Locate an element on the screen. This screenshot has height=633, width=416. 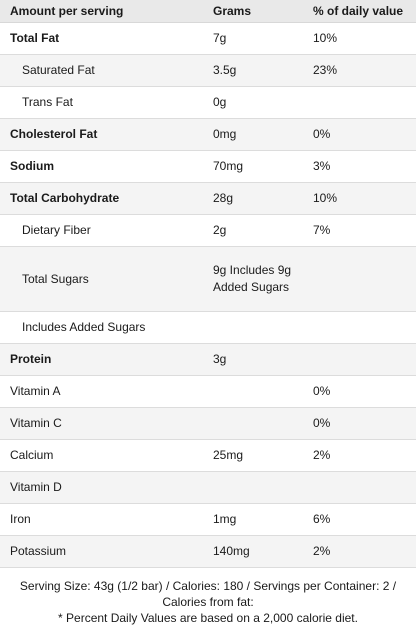
nutrient-name: Trans Fat is located at coordinates (101, 102).